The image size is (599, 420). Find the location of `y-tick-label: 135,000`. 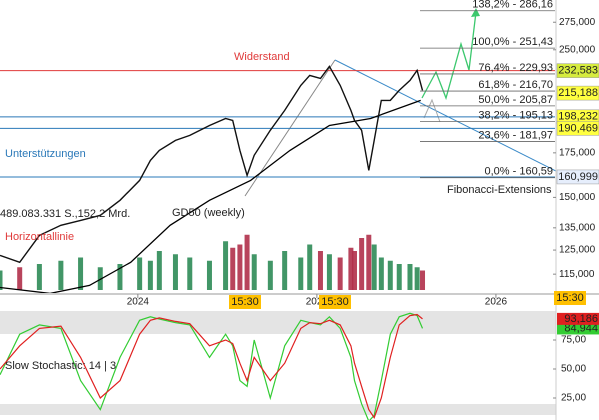

y-tick-label: 135,000 is located at coordinates (577, 227).